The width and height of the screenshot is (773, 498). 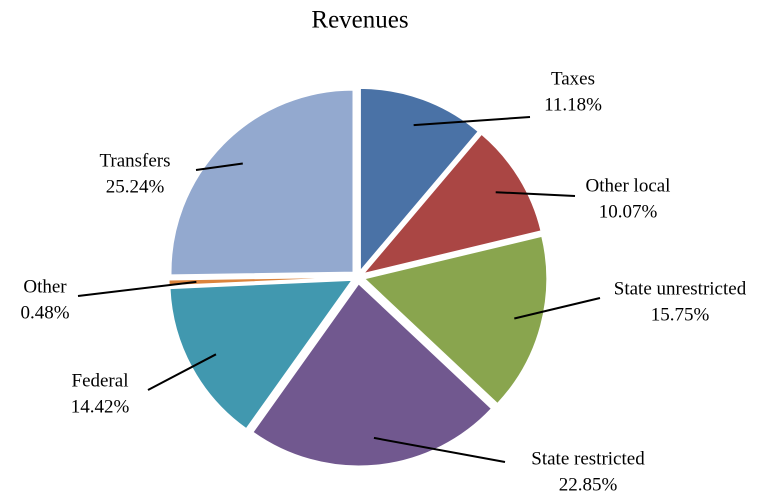 What do you see at coordinates (135, 186) in the screenshot?
I see `slice-value-label: 25.24%` at bounding box center [135, 186].